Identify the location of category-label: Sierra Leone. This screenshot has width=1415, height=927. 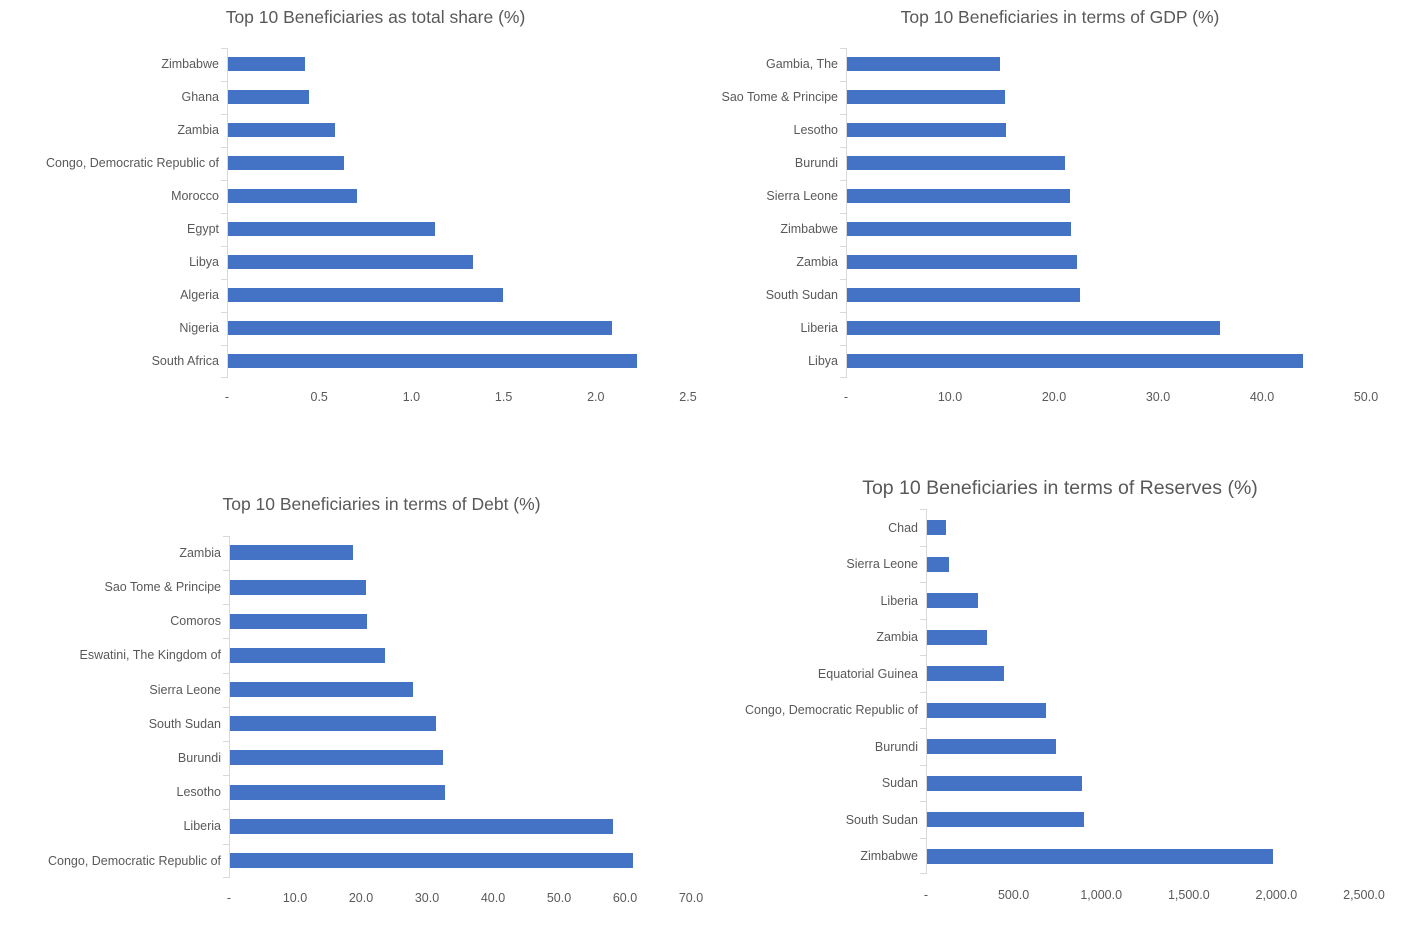
(185, 689).